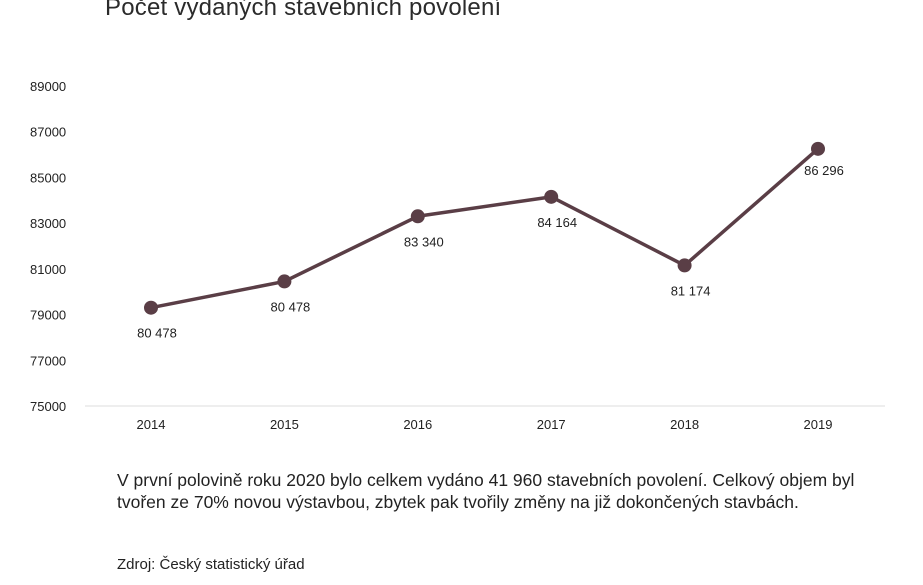 The image size is (923, 585). What do you see at coordinates (818, 424) in the screenshot?
I see `x-tick-label: 2019` at bounding box center [818, 424].